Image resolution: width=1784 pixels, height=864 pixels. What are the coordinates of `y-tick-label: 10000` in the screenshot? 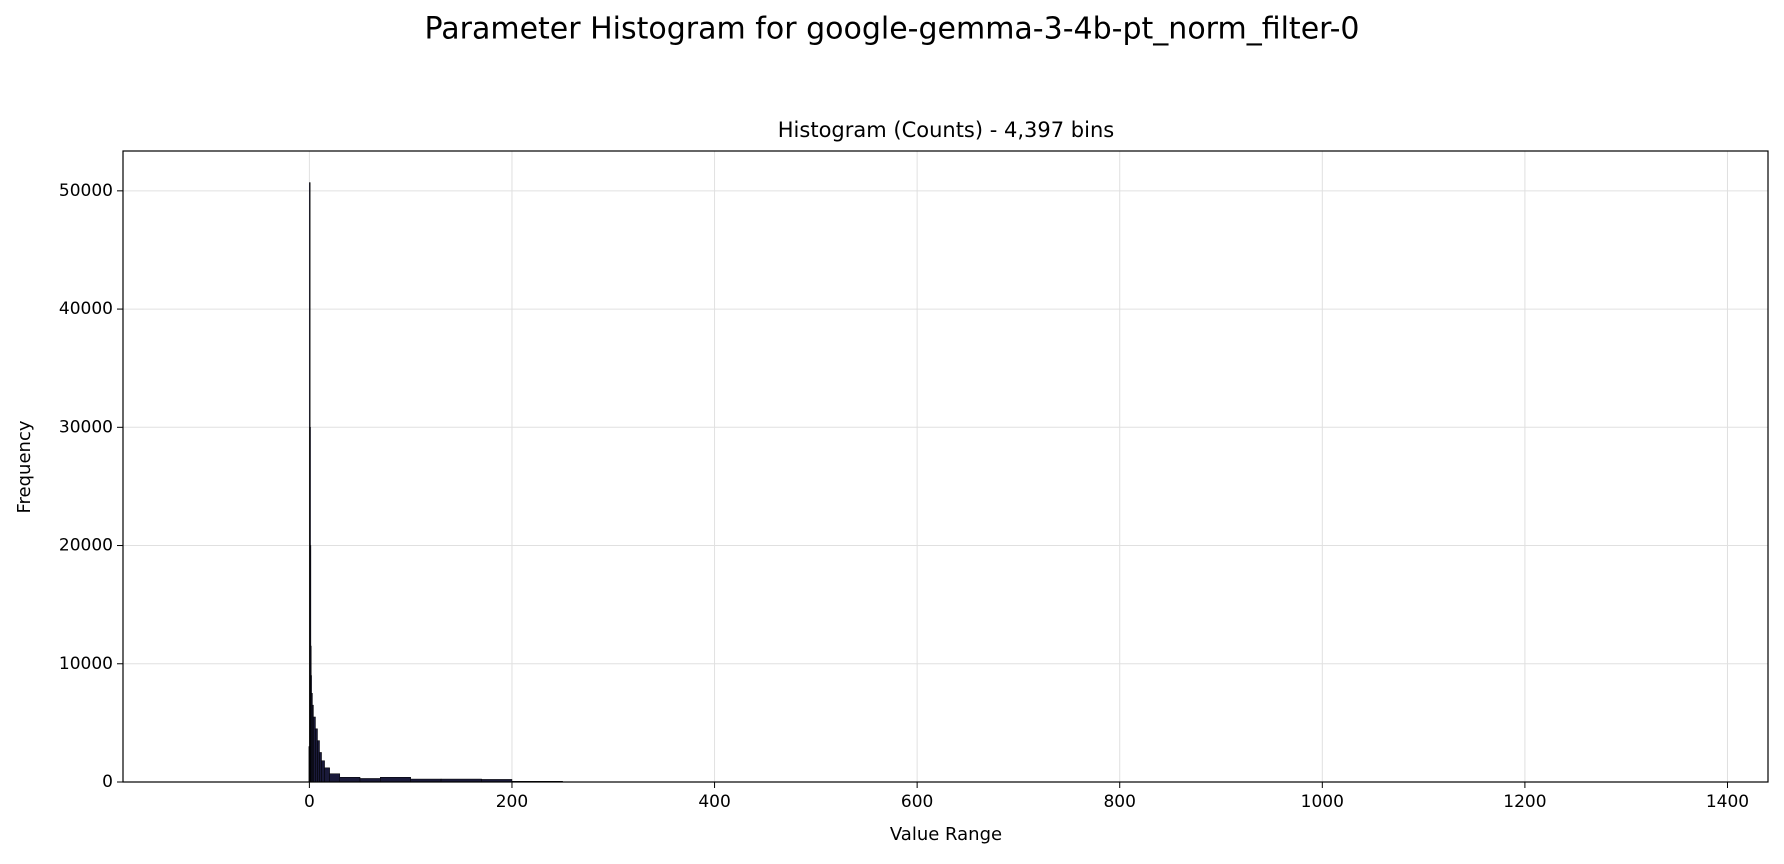 It's located at (86, 664).